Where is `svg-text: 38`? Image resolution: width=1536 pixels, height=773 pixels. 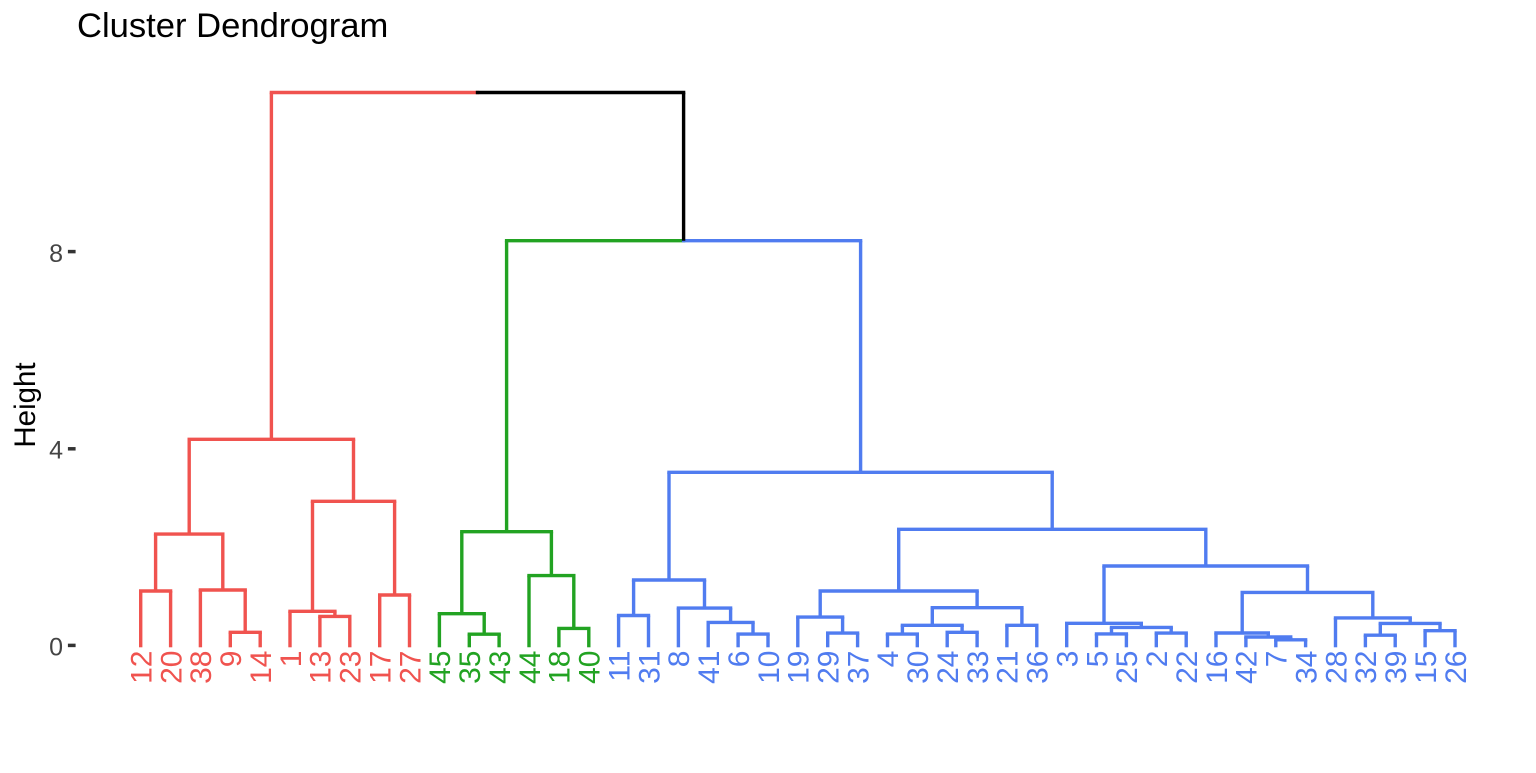 svg-text: 38 is located at coordinates (201, 667).